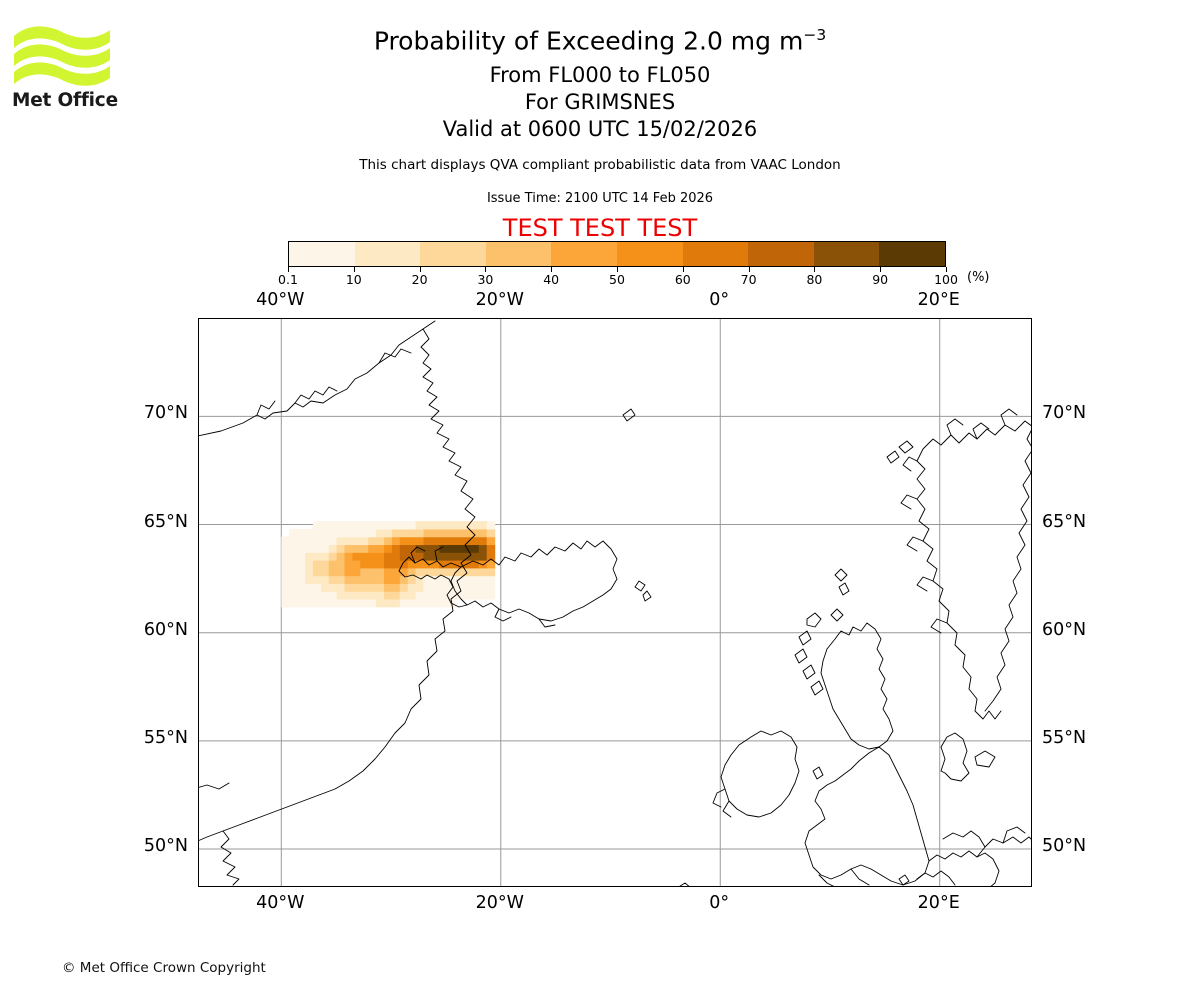  What do you see at coordinates (1064, 521) in the screenshot?
I see `lat-label-right-65°N: 65°N` at bounding box center [1064, 521].